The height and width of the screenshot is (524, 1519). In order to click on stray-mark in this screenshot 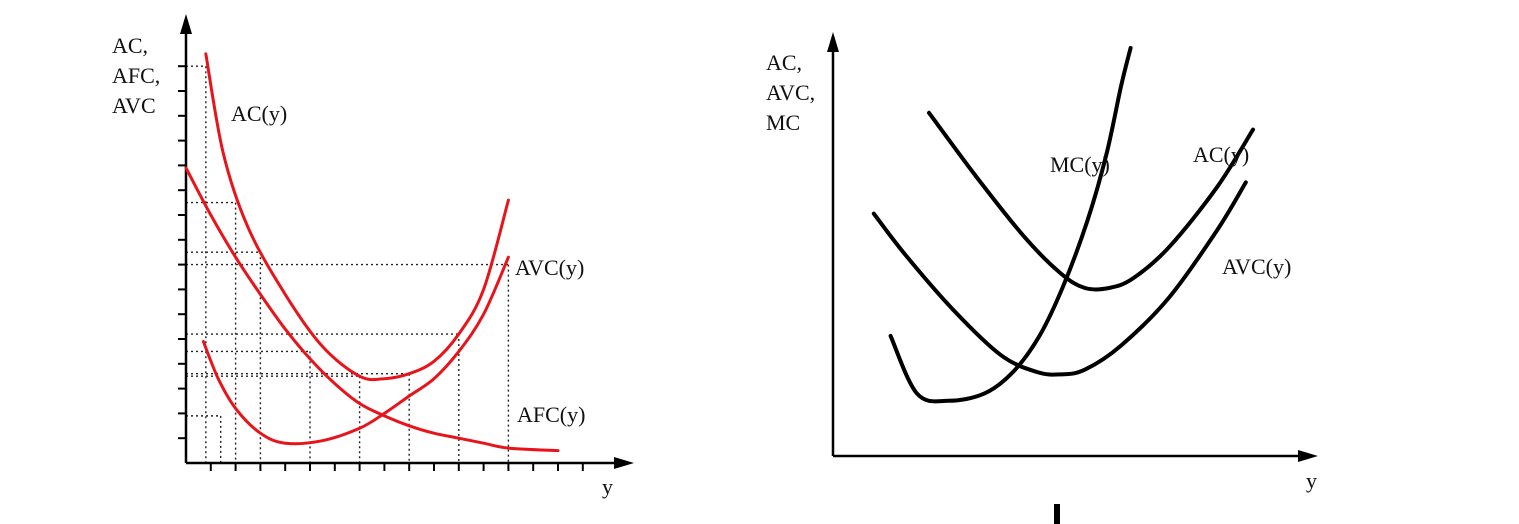, I will do `click(1057, 514)`.